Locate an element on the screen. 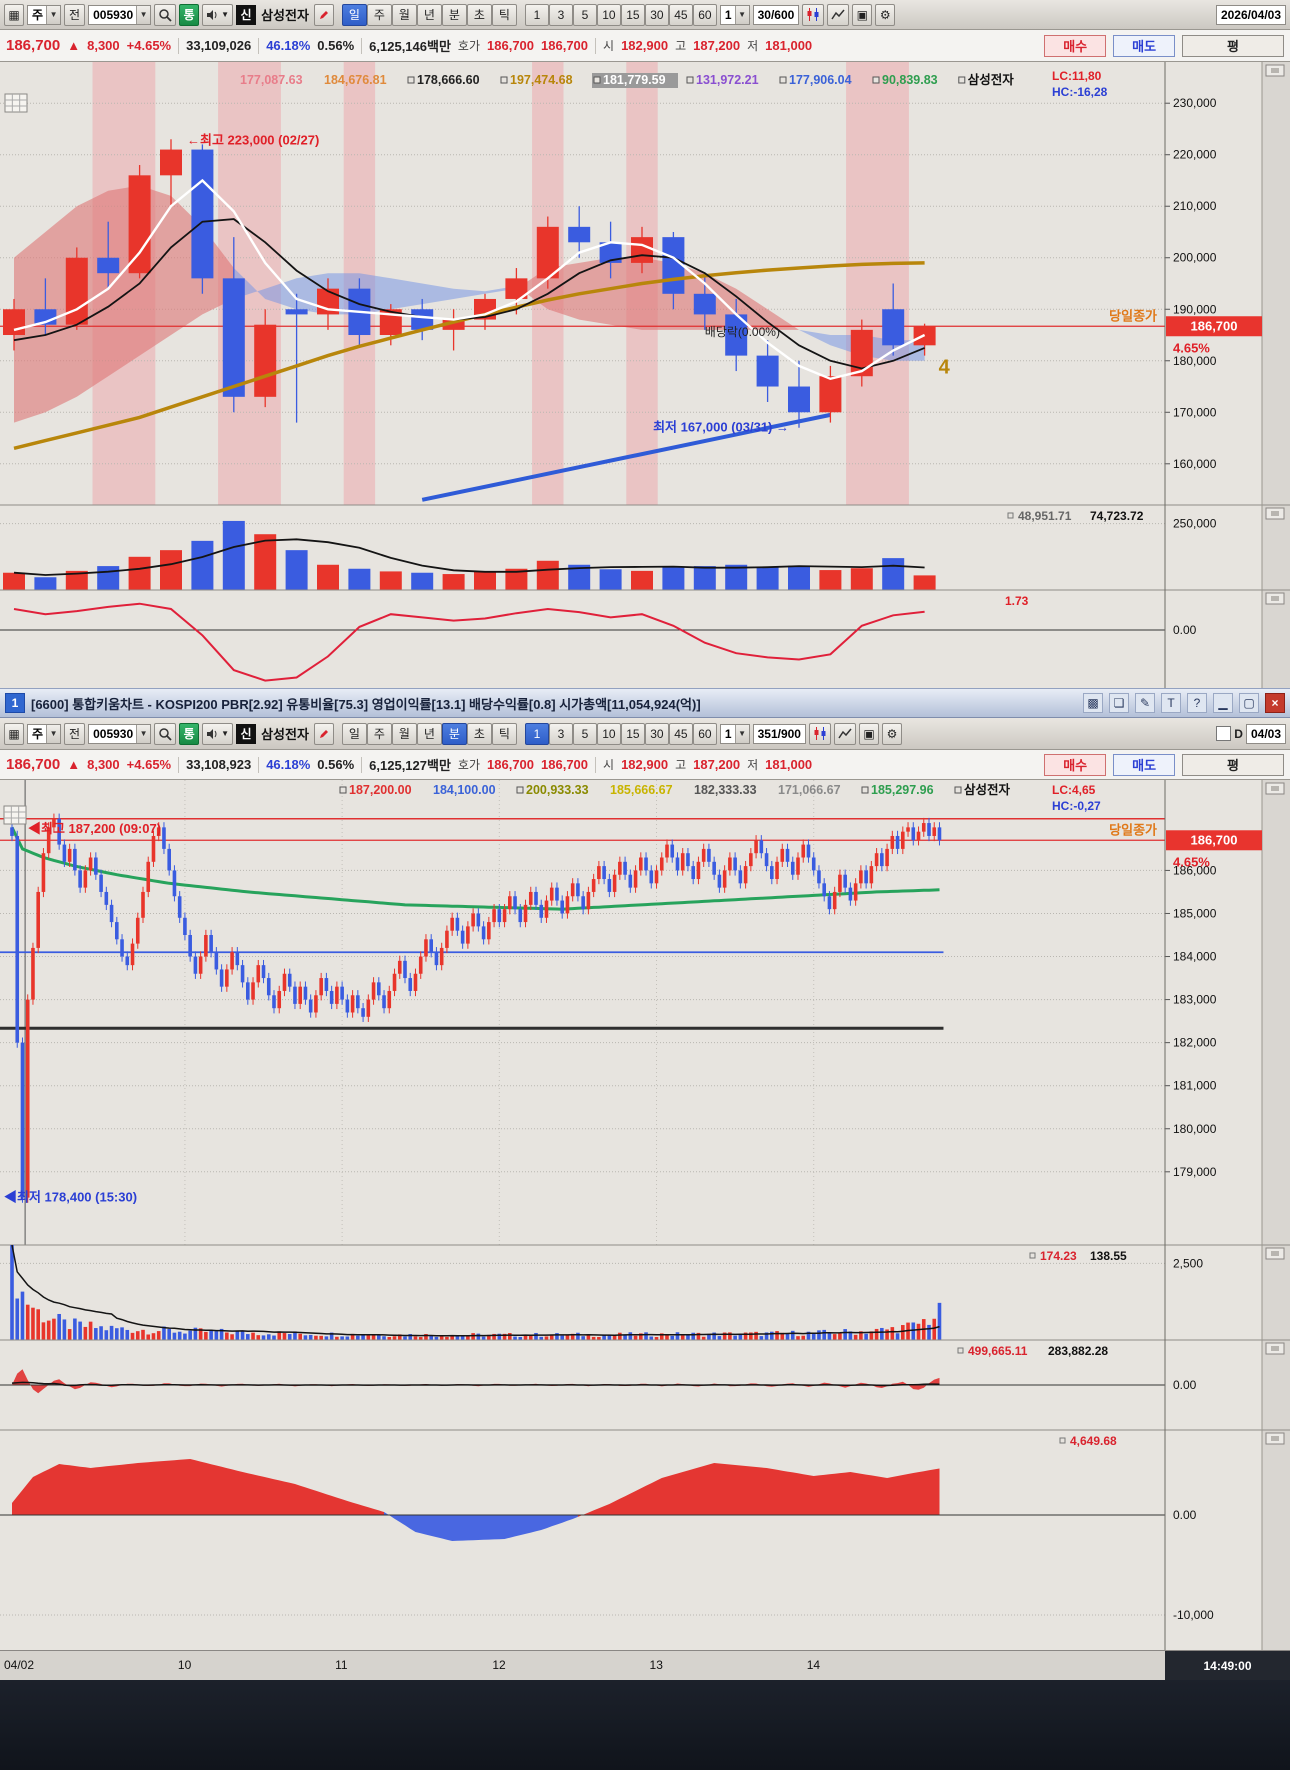 Image resolution: width=1290 pixels, height=1770 pixels. credit-badge: 신 is located at coordinates (246, 733).